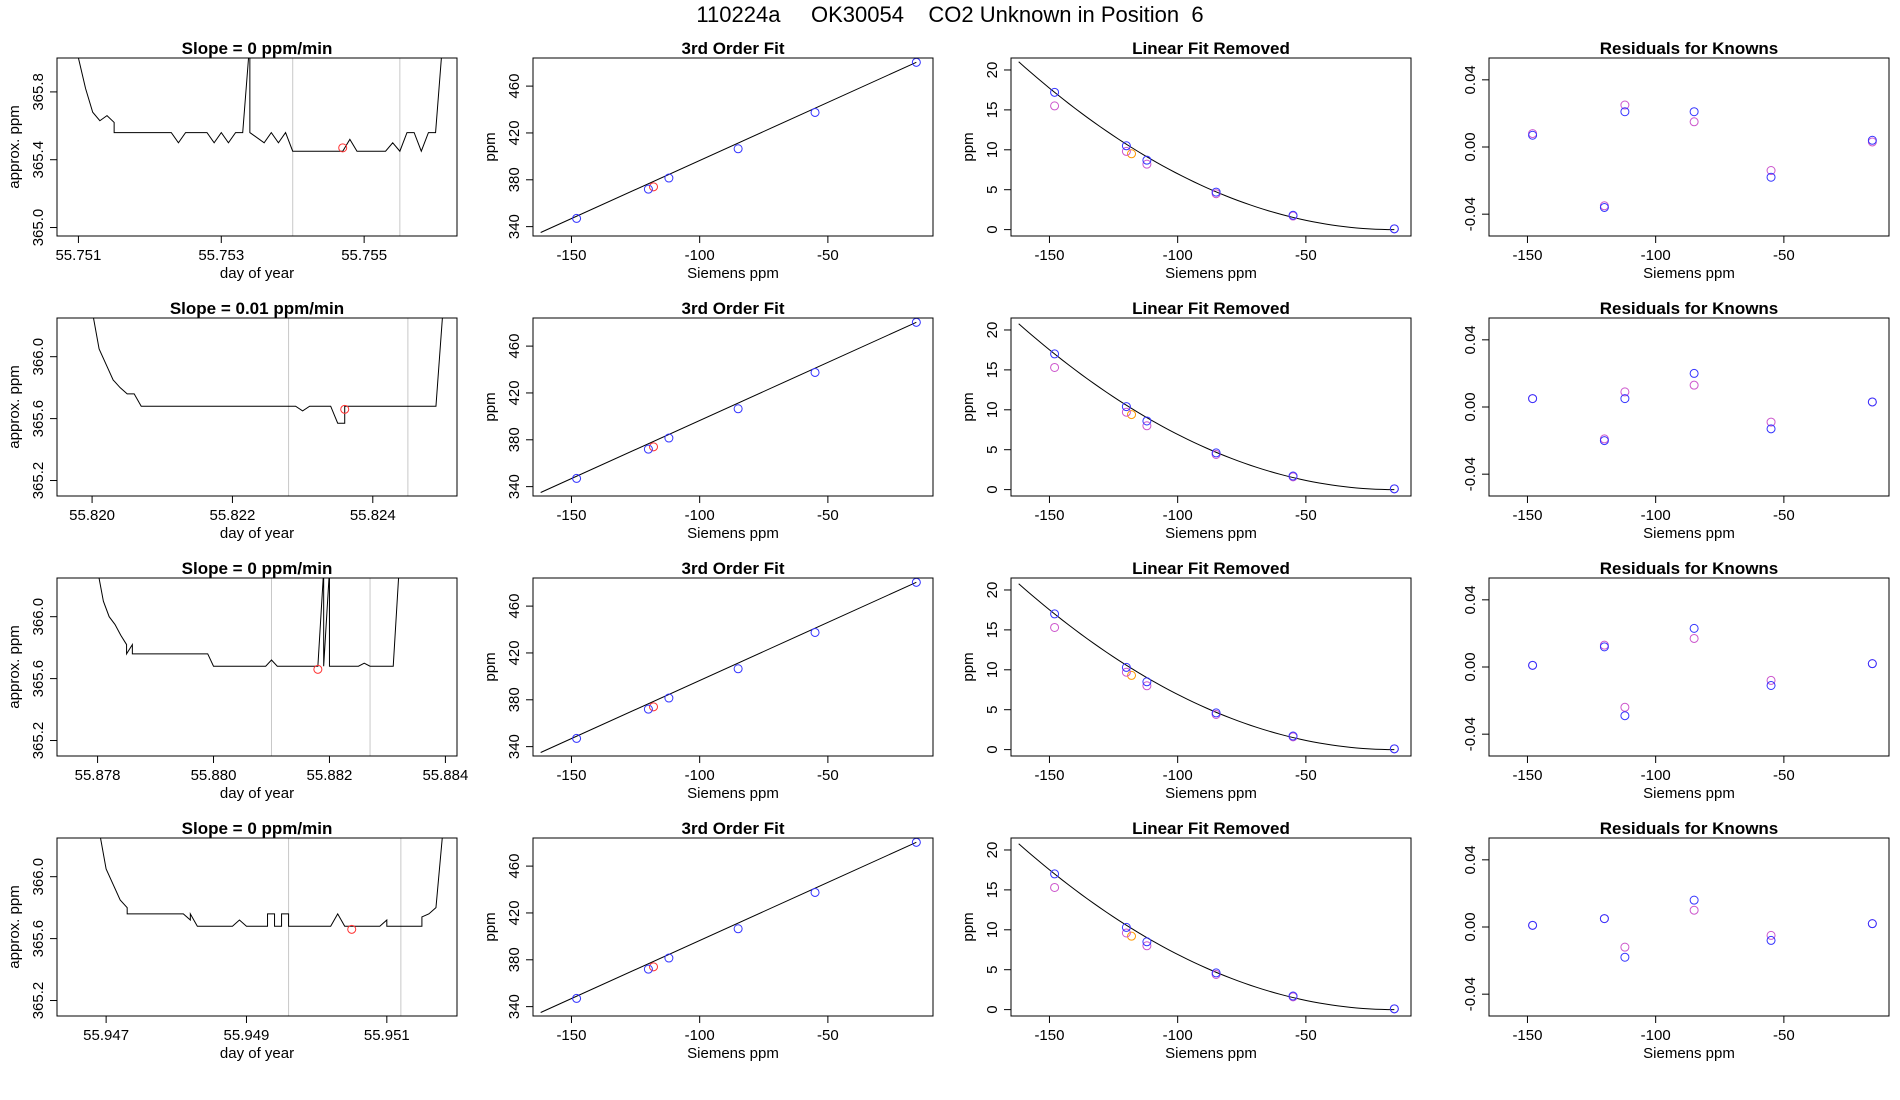  I want to click on fit-curve, so click(1206, 927).